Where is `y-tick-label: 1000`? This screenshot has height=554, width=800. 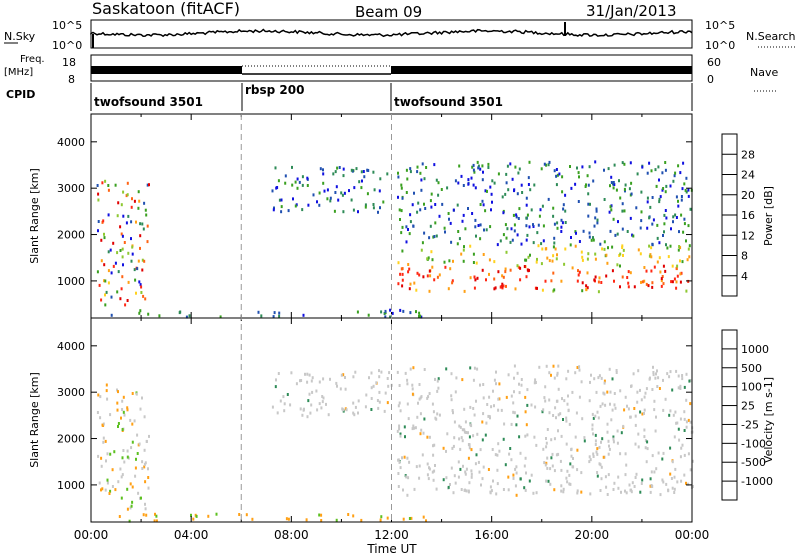
y-tick-label: 1000 is located at coordinates (71, 485).